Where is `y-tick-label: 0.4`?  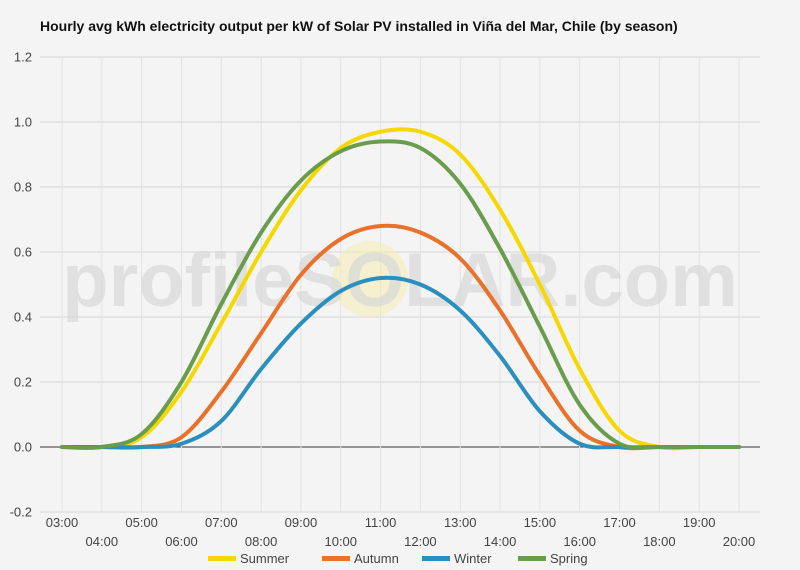
y-tick-label: 0.4 is located at coordinates (23, 317).